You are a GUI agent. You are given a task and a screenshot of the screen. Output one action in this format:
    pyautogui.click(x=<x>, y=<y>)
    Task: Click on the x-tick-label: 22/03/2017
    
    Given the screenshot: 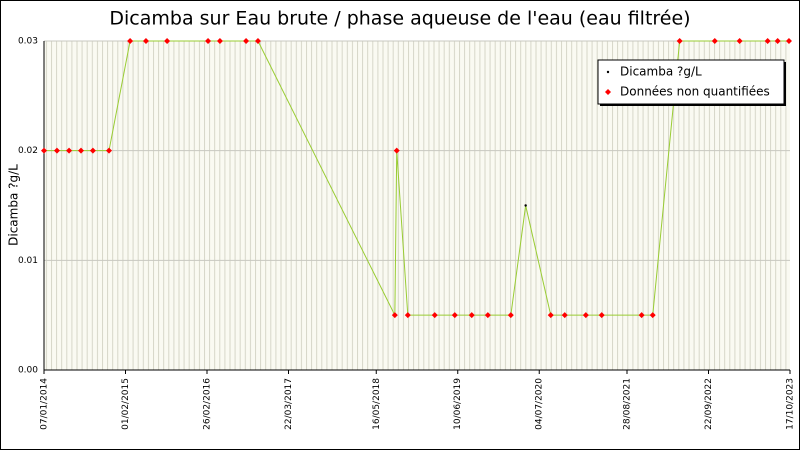 What is the action you would take?
    pyautogui.click(x=289, y=404)
    